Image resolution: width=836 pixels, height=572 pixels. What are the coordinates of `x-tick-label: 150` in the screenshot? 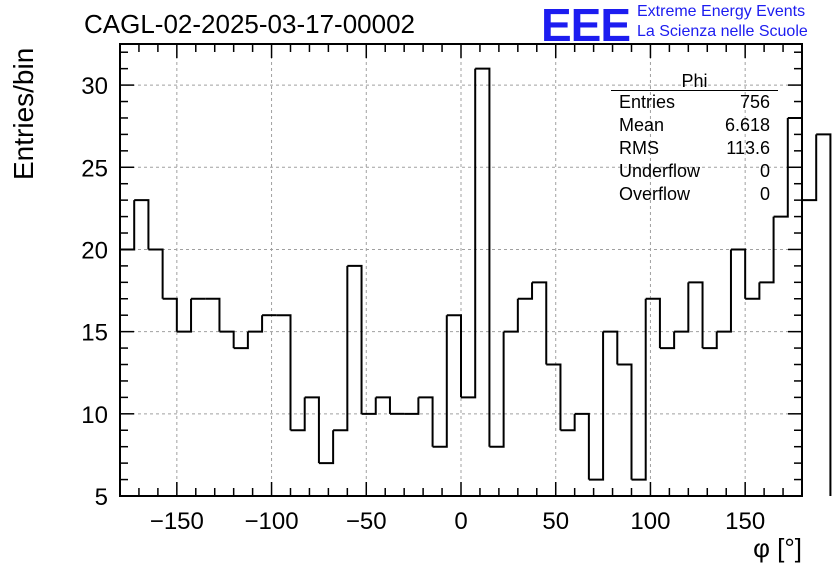 It's located at (745, 521).